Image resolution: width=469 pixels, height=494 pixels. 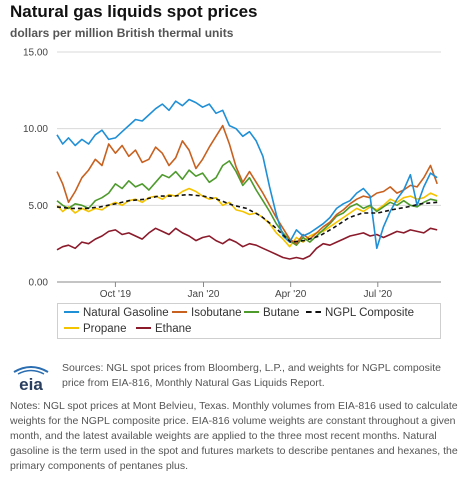 I want to click on legend-item-butane: Butane, so click(x=271, y=313).